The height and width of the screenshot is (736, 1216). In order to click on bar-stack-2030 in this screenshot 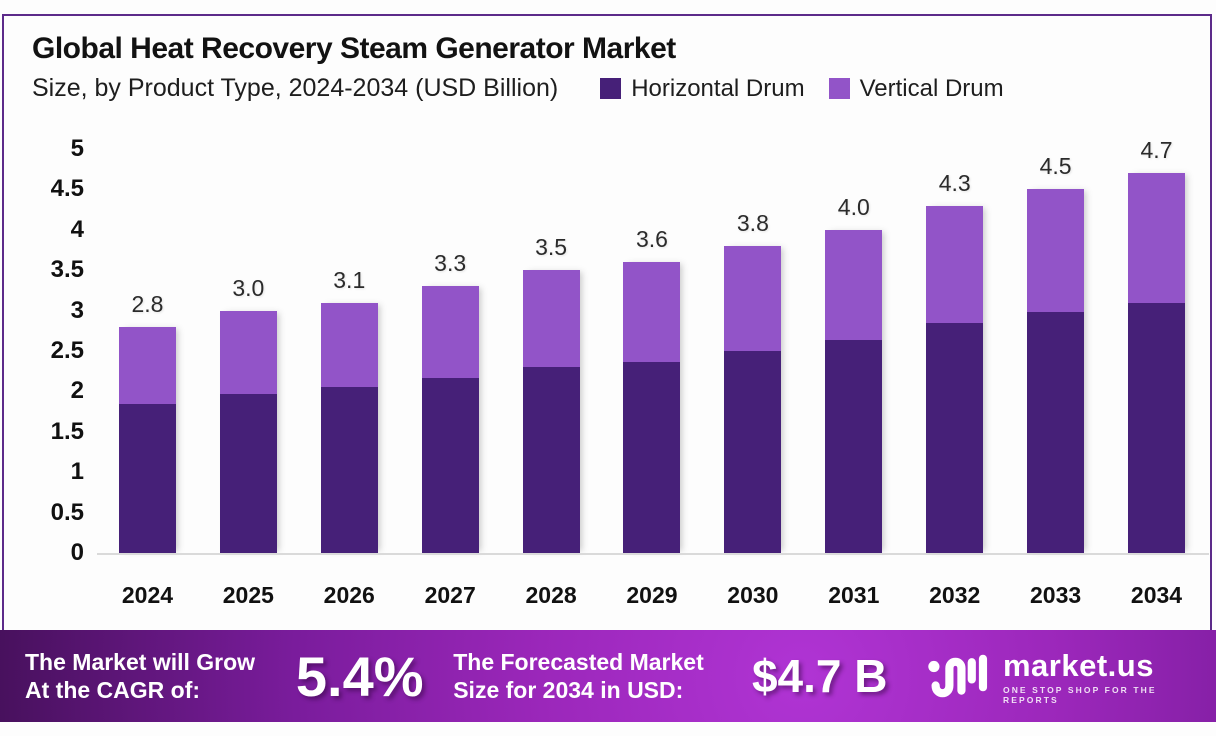, I will do `click(753, 399)`.